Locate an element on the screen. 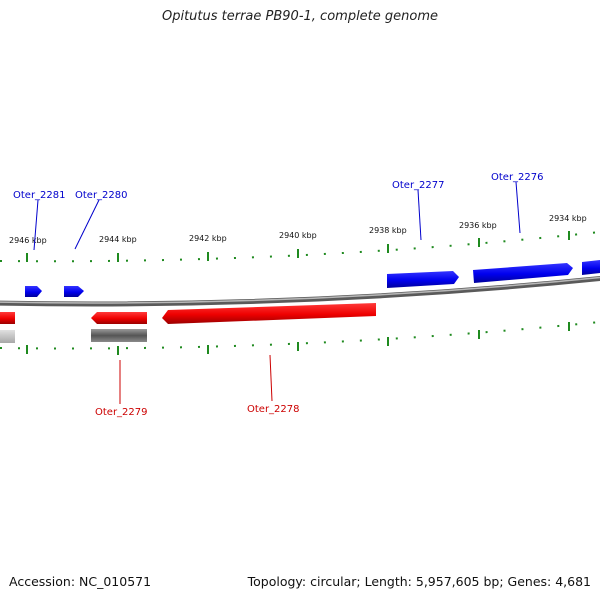 Image resolution: width=600 pixels, height=600 pixels. other-features is located at coordinates (73, 336).